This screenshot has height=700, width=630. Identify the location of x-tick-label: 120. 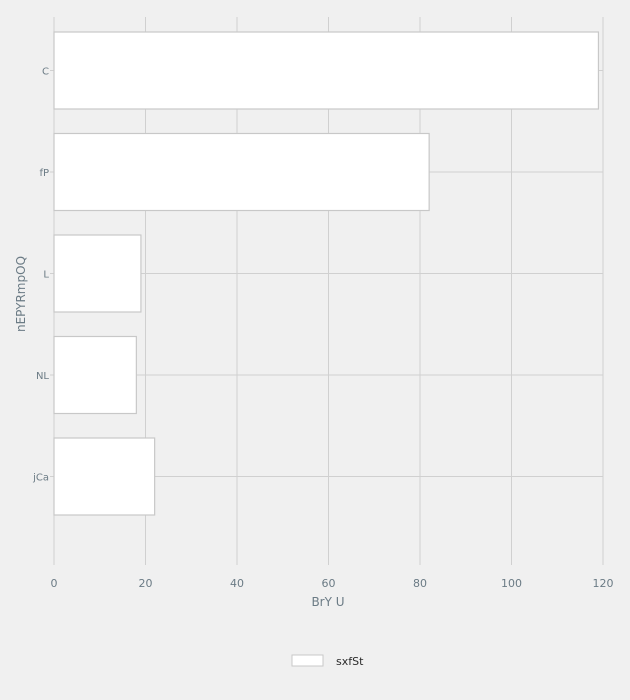
(603, 583).